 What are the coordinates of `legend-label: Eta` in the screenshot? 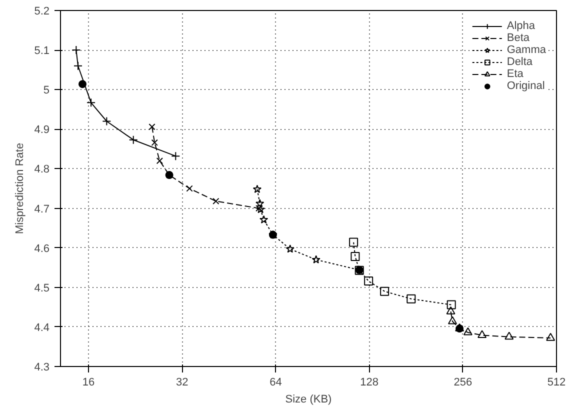 It's located at (515, 74).